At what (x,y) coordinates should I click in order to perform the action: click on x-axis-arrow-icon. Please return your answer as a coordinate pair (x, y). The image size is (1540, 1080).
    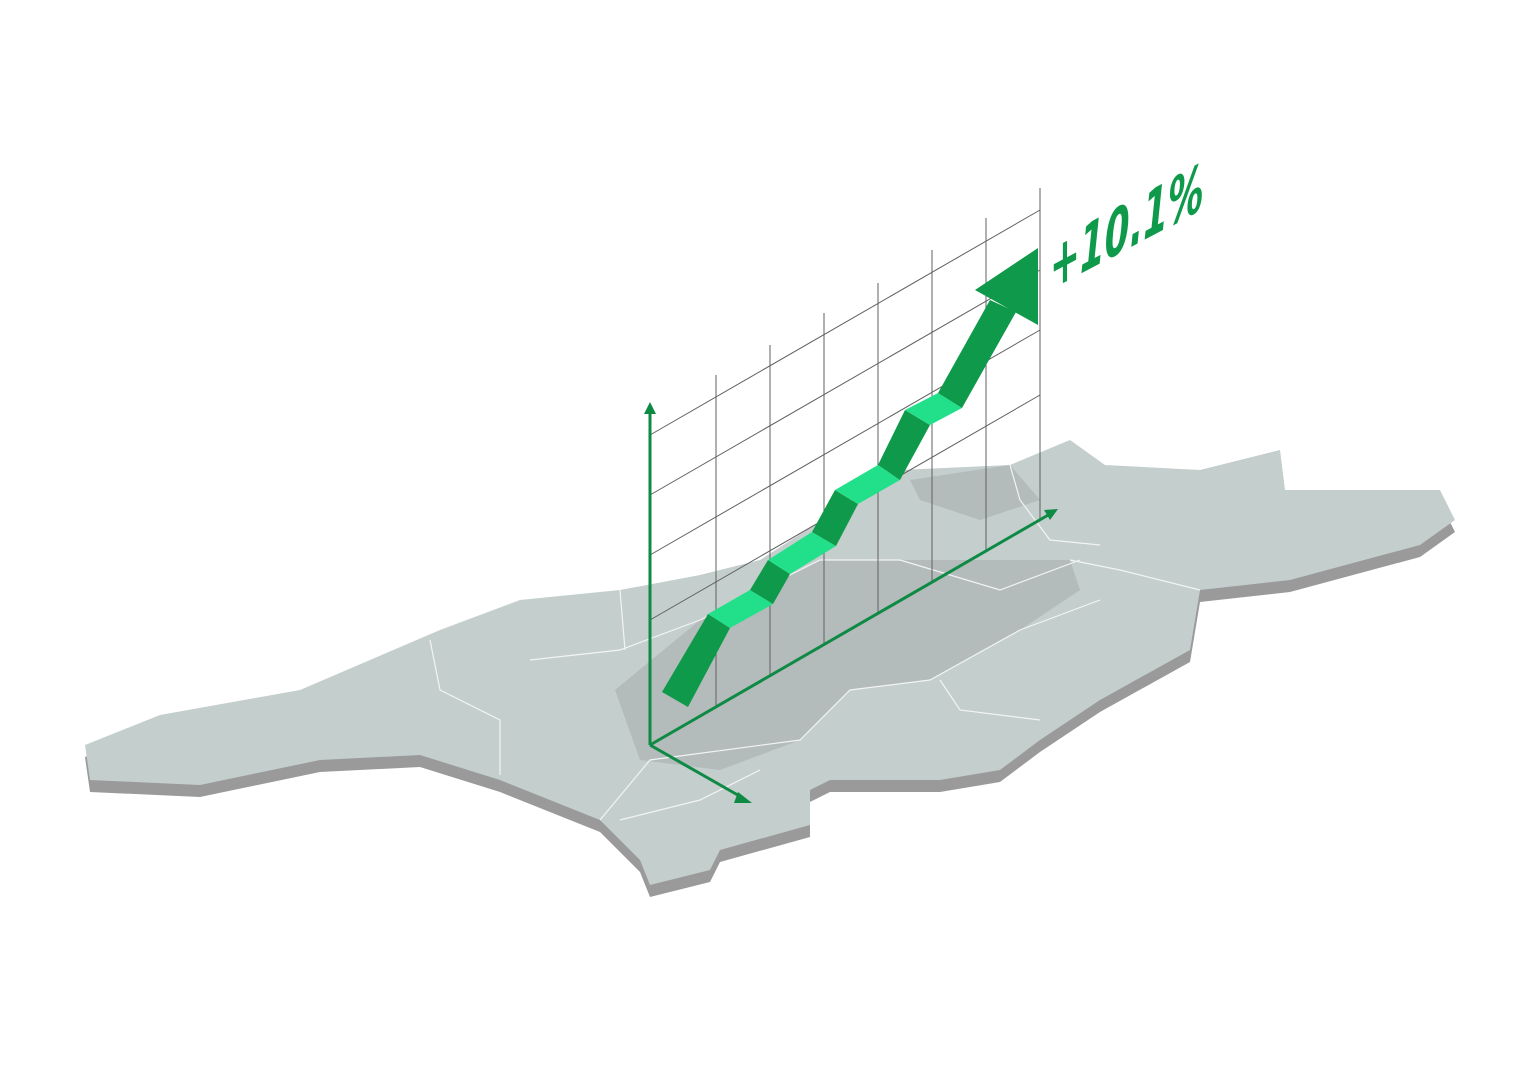
    Looking at the image, I should click on (1051, 514).